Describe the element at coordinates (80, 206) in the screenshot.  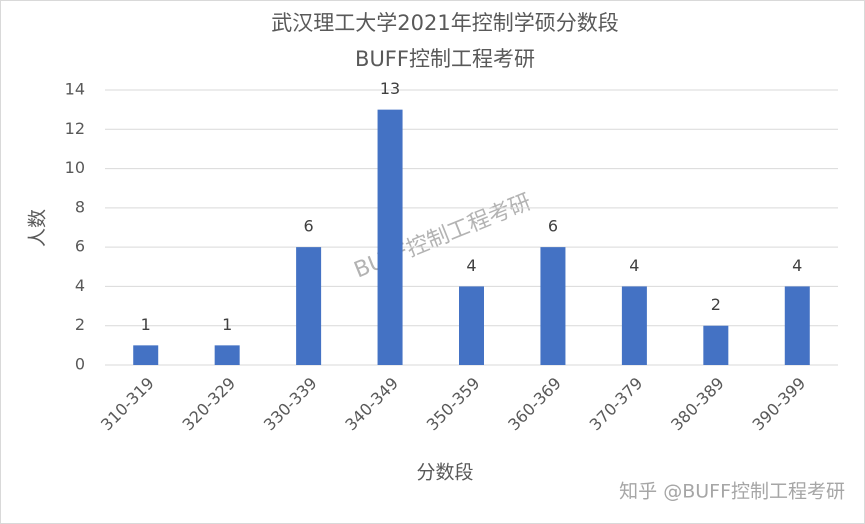
I see `y-tick-label: 8` at that location.